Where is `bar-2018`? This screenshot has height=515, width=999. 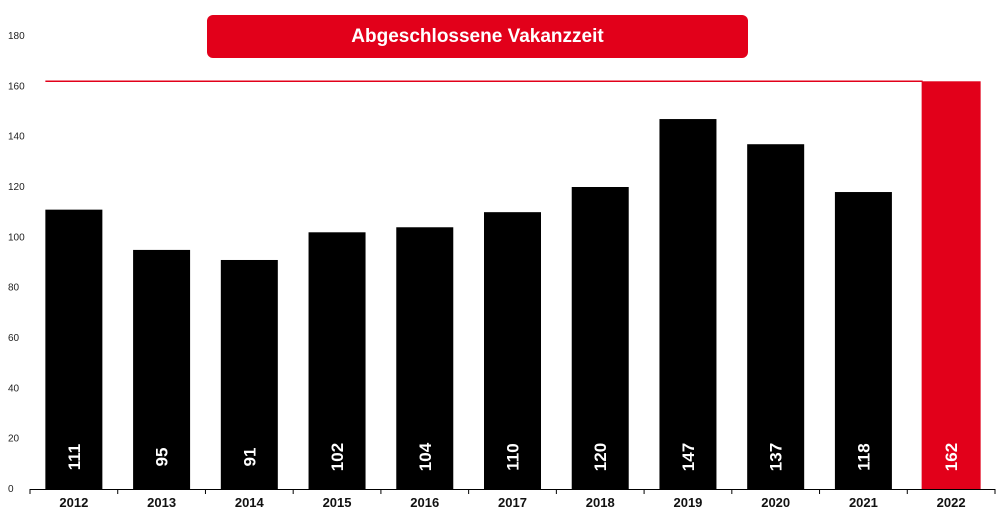
bar-2018 is located at coordinates (600, 338).